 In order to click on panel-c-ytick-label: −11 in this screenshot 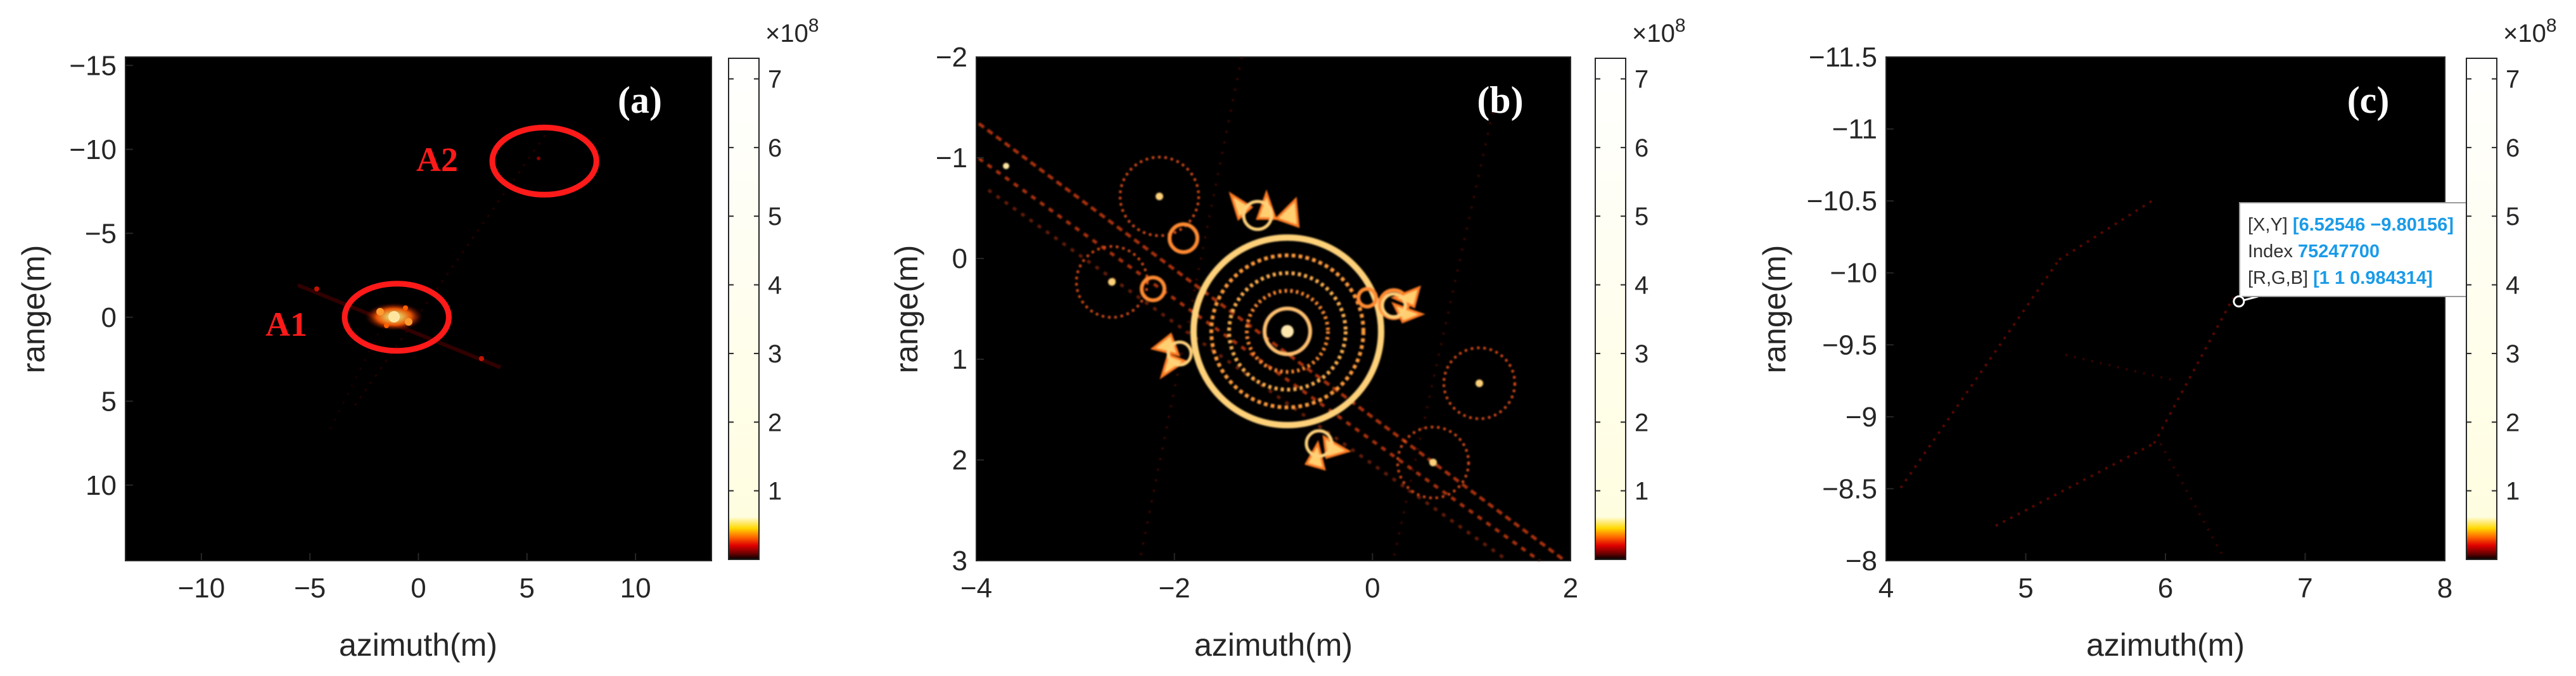, I will do `click(1855, 129)`.